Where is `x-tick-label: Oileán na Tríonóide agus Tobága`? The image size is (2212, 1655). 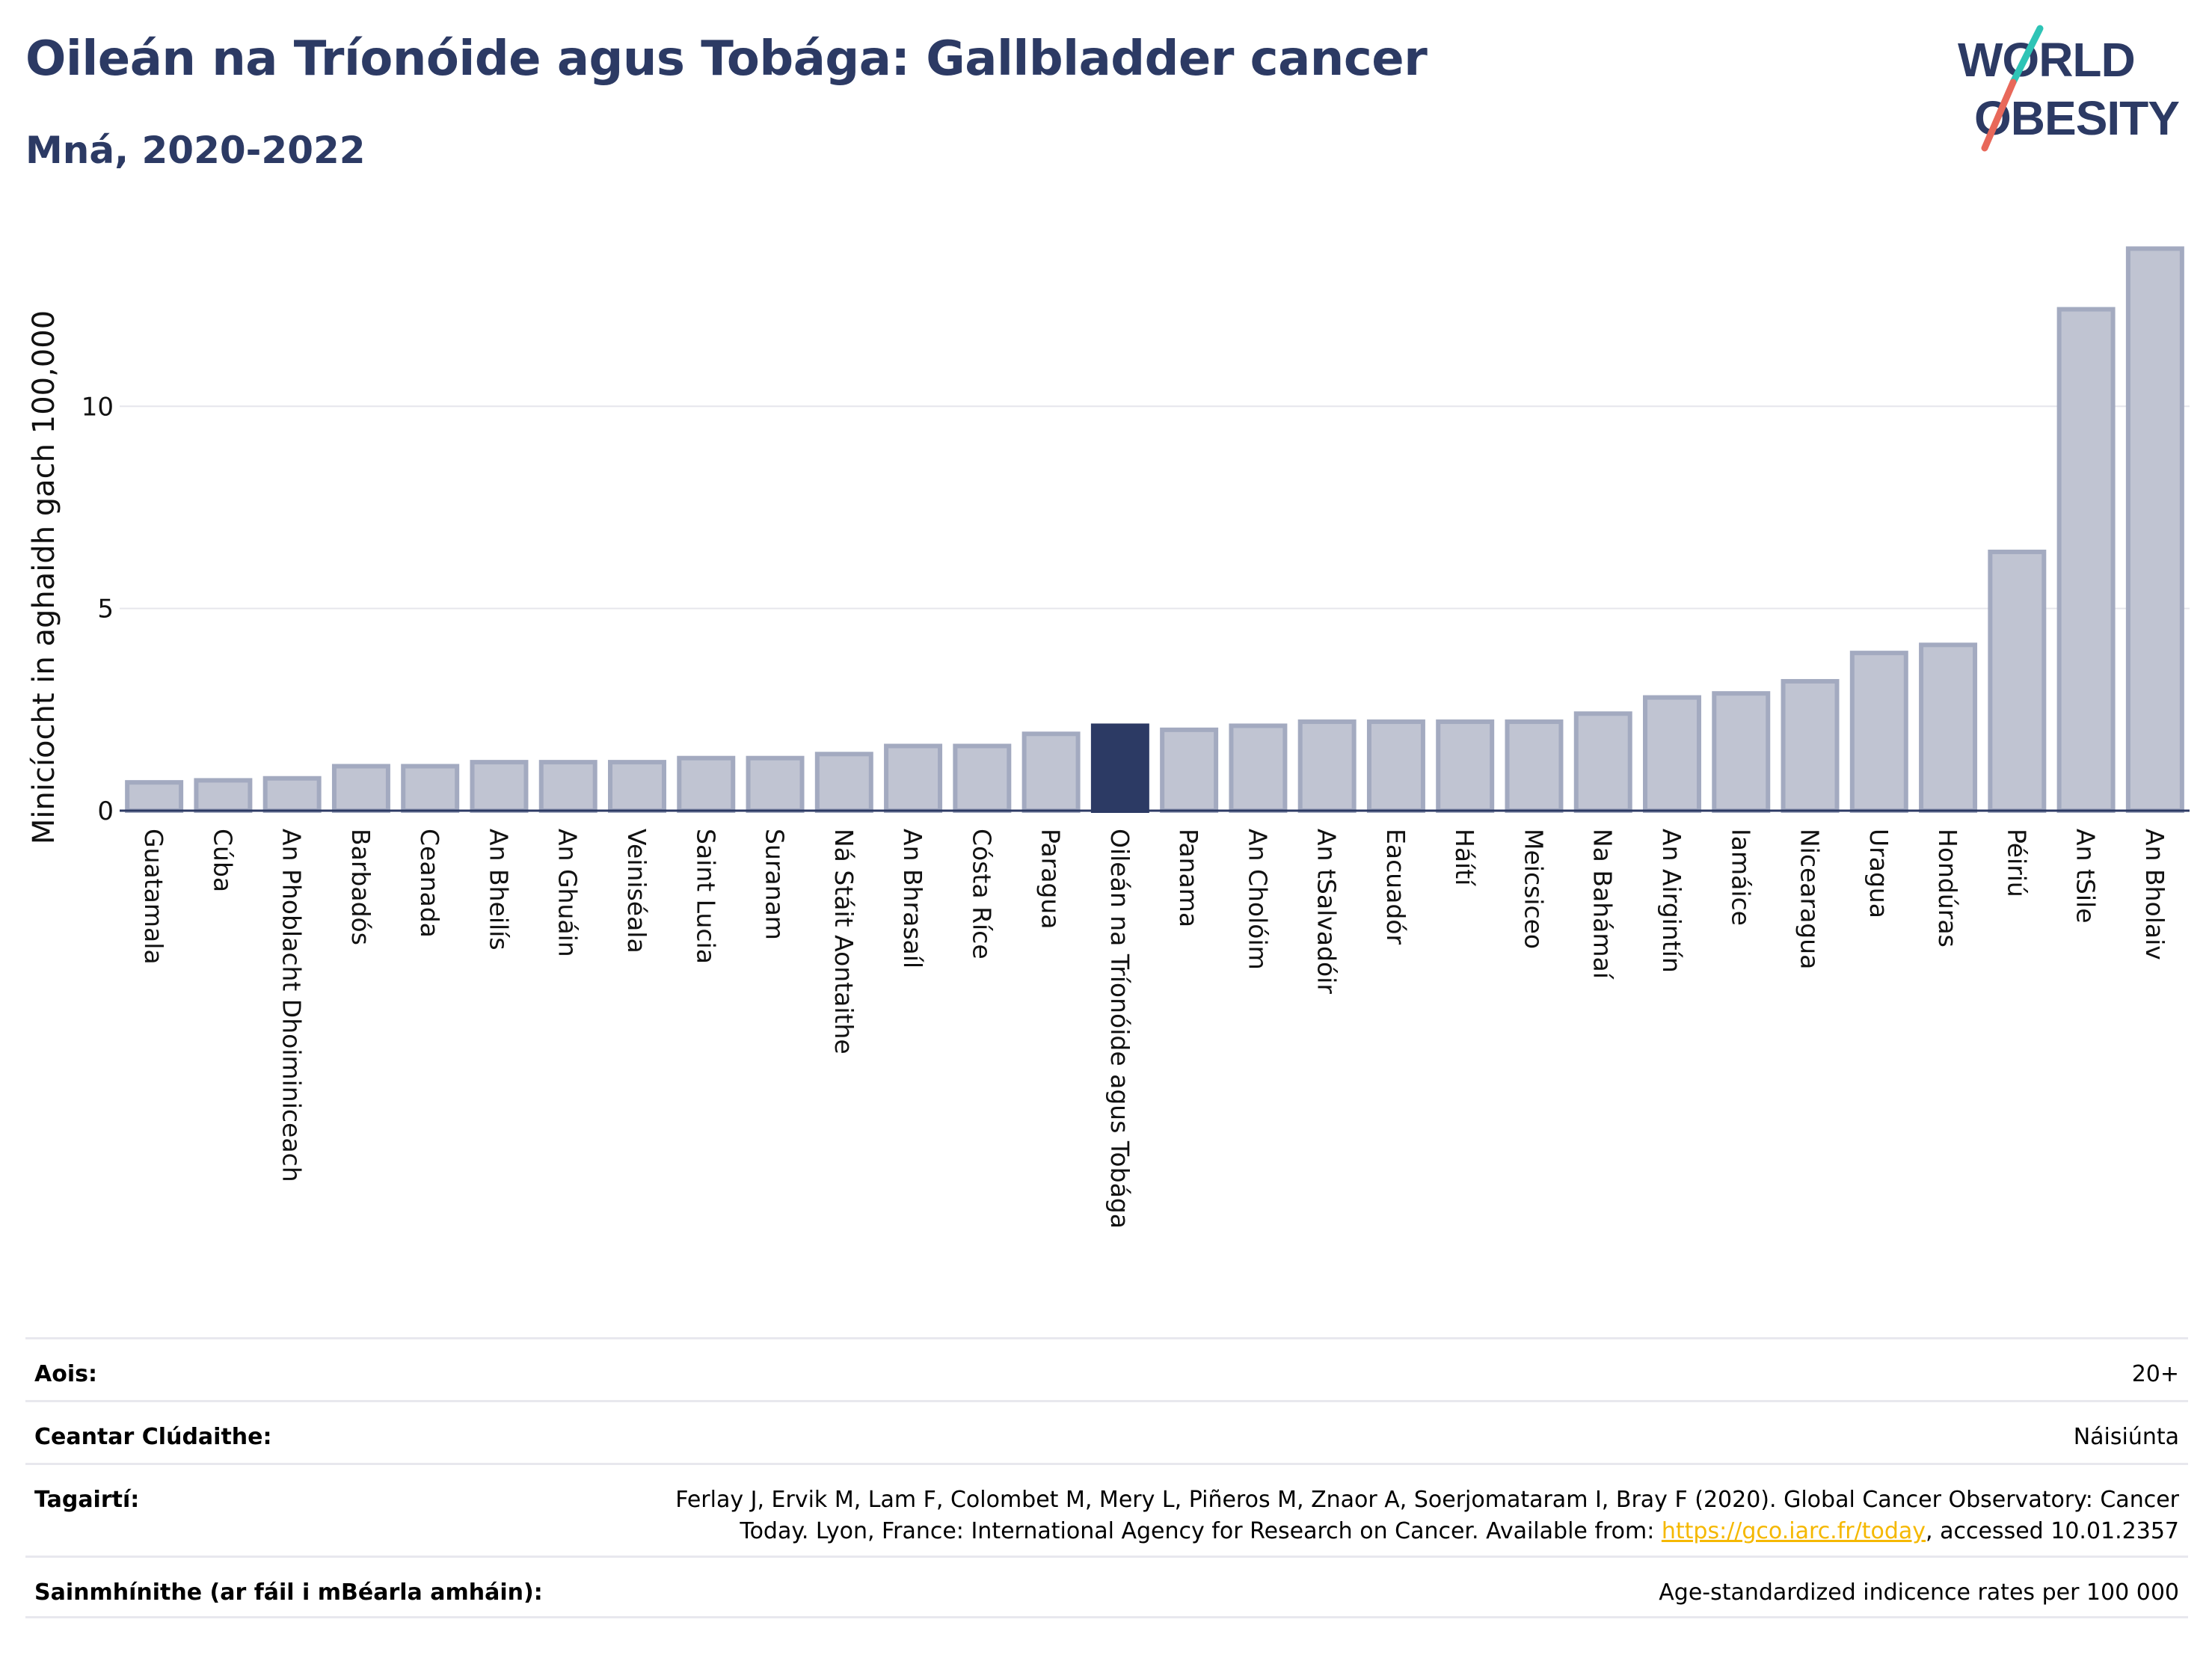 x-tick-label: Oileán na Tríonóide agus Tobága is located at coordinates (1119, 1029).